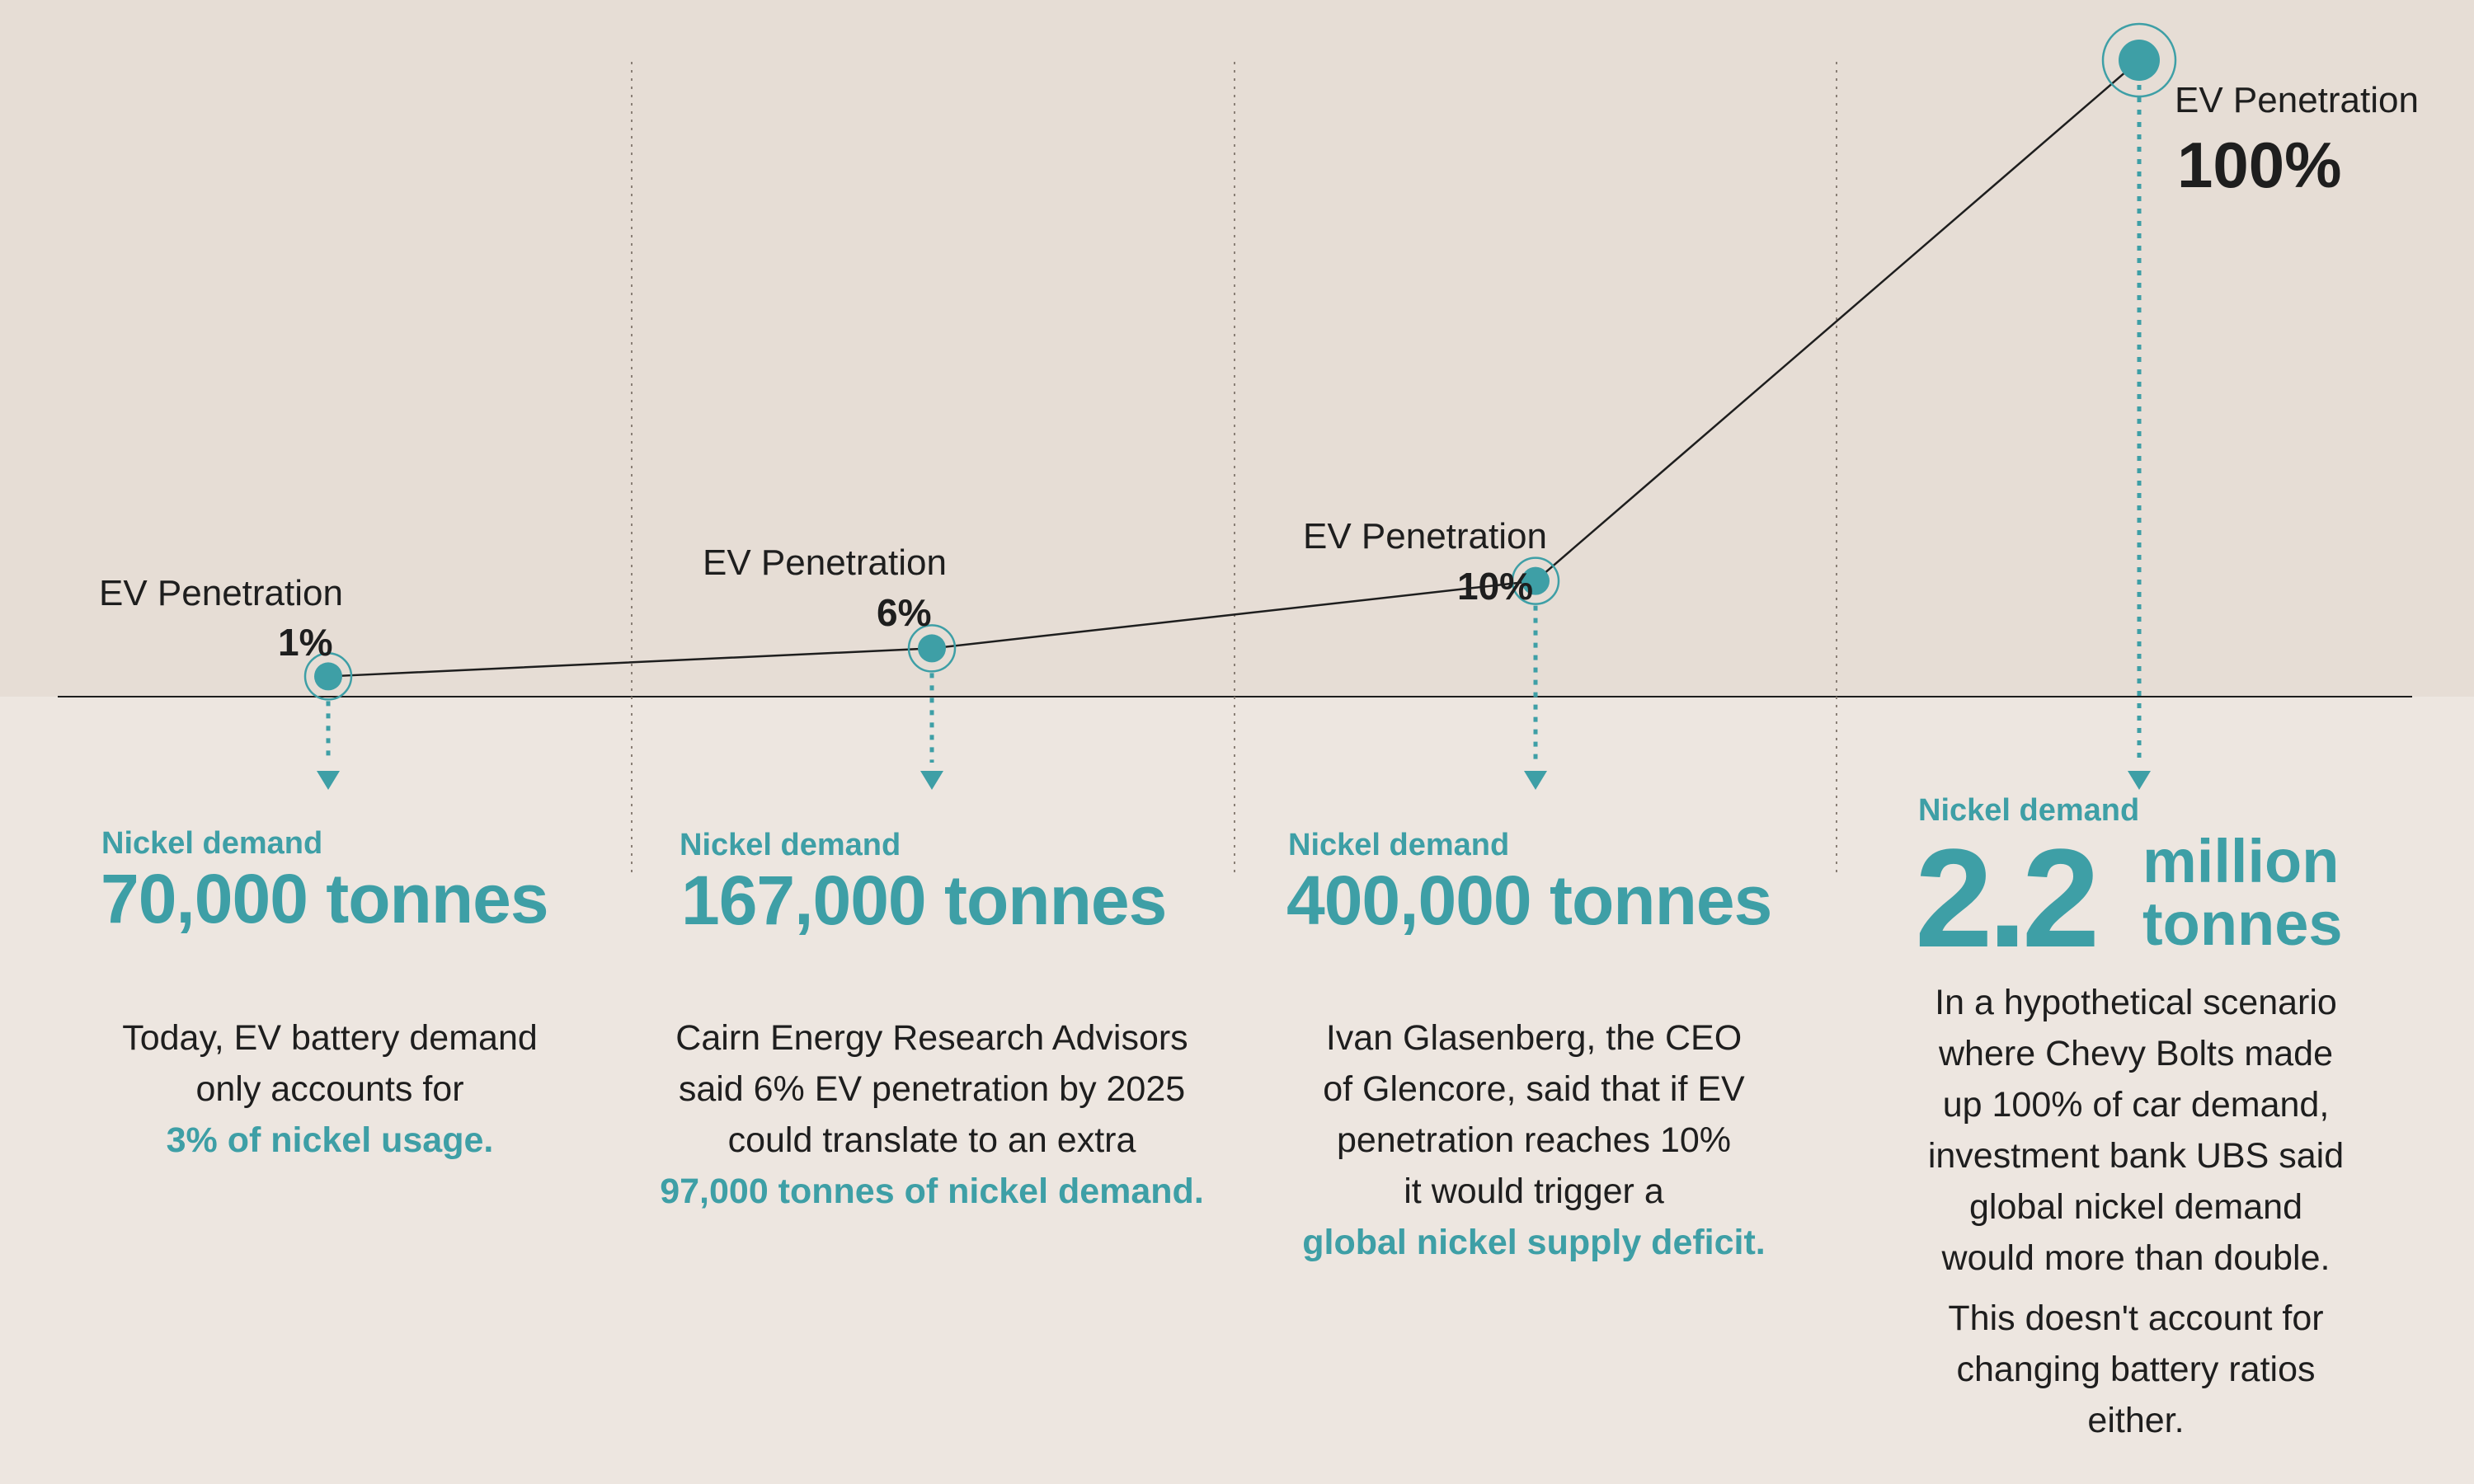 Image resolution: width=2474 pixels, height=1484 pixels. I want to click on nickel-demand-amount: 167,000 tonnes, so click(924, 901).